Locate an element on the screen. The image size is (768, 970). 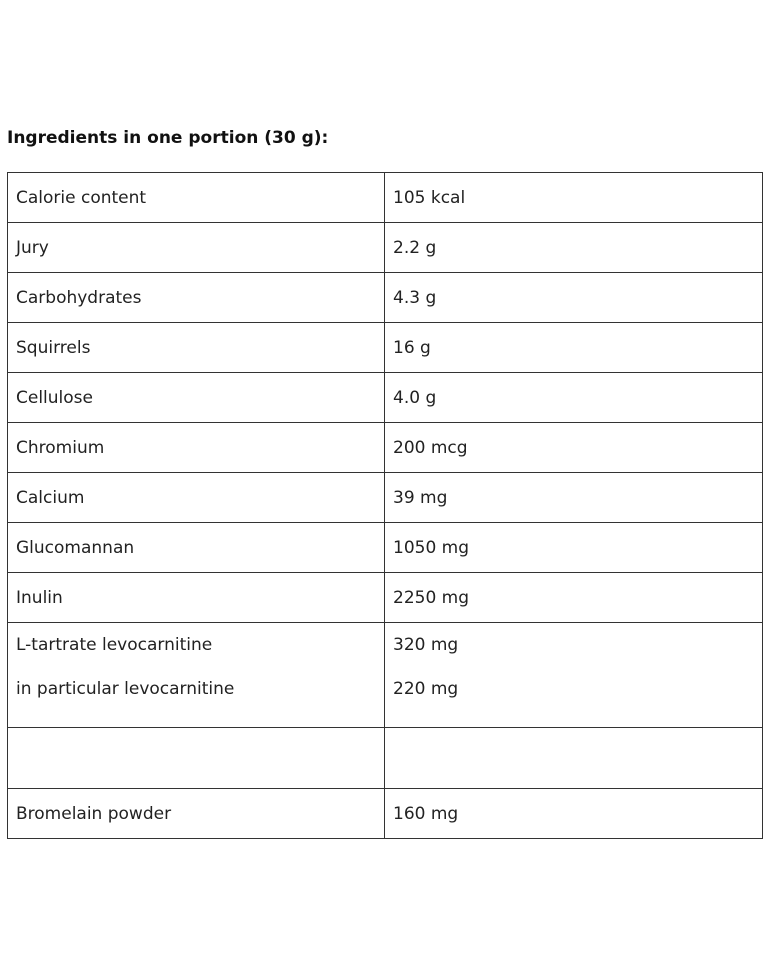
table-cell: Squirrels is located at coordinates (196, 347).